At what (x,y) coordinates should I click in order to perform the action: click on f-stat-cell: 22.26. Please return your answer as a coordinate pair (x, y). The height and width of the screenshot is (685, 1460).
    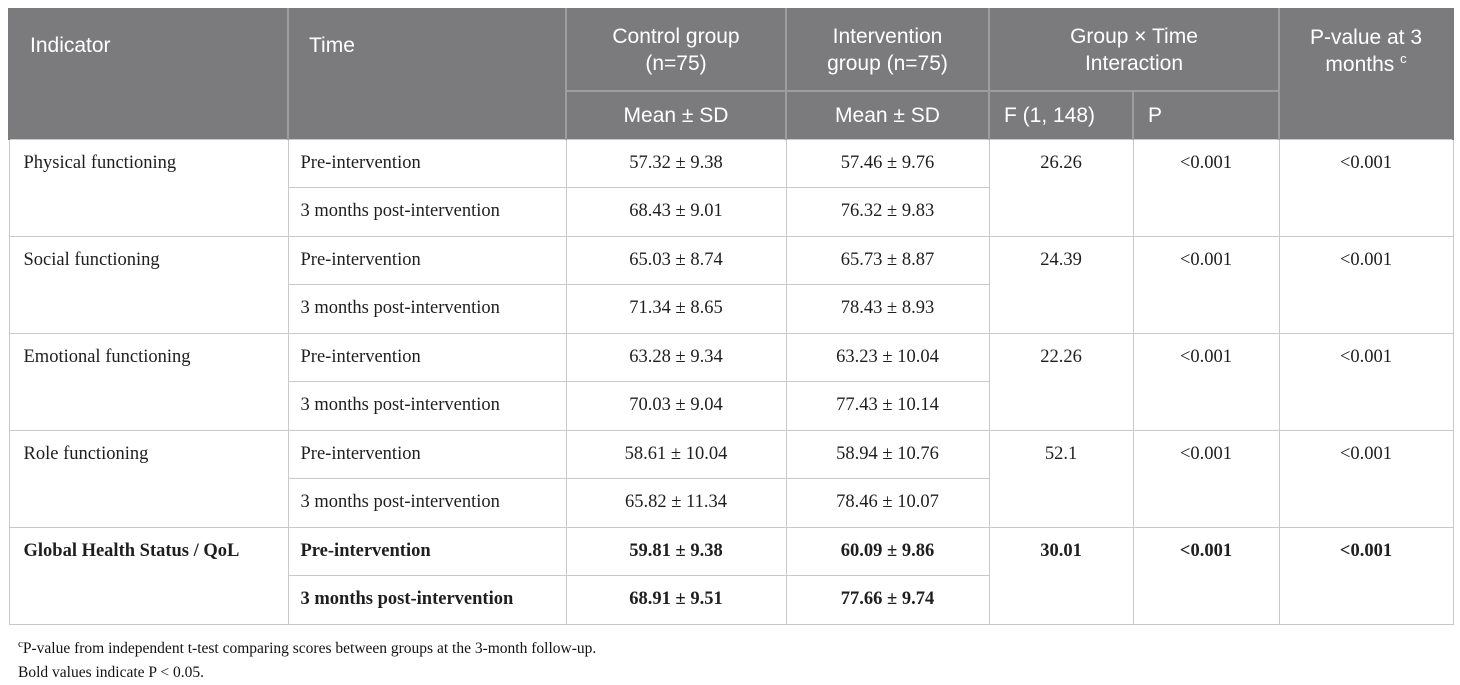
    Looking at the image, I should click on (1061, 381).